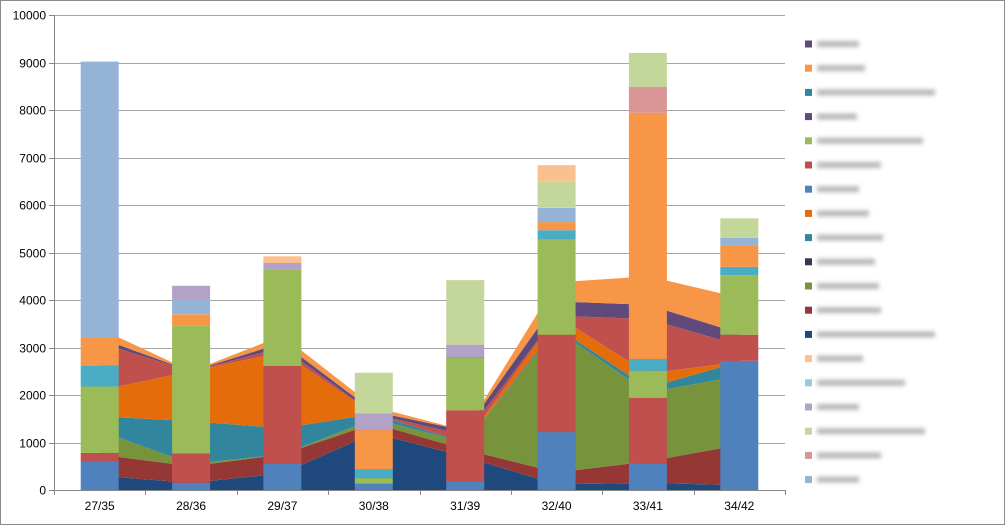 This screenshot has height=525, width=1005. I want to click on y-tick-label: 7000, so click(32, 159).